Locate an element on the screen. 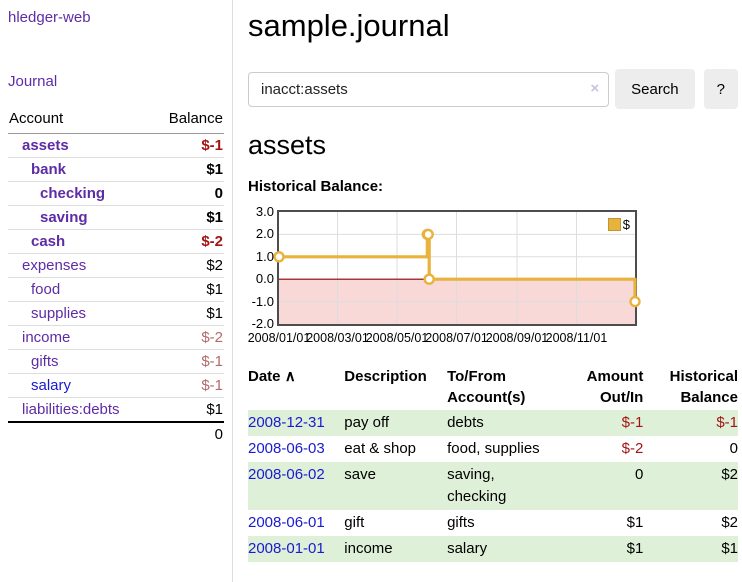  sort-asc-icon: ∧ is located at coordinates (290, 376).